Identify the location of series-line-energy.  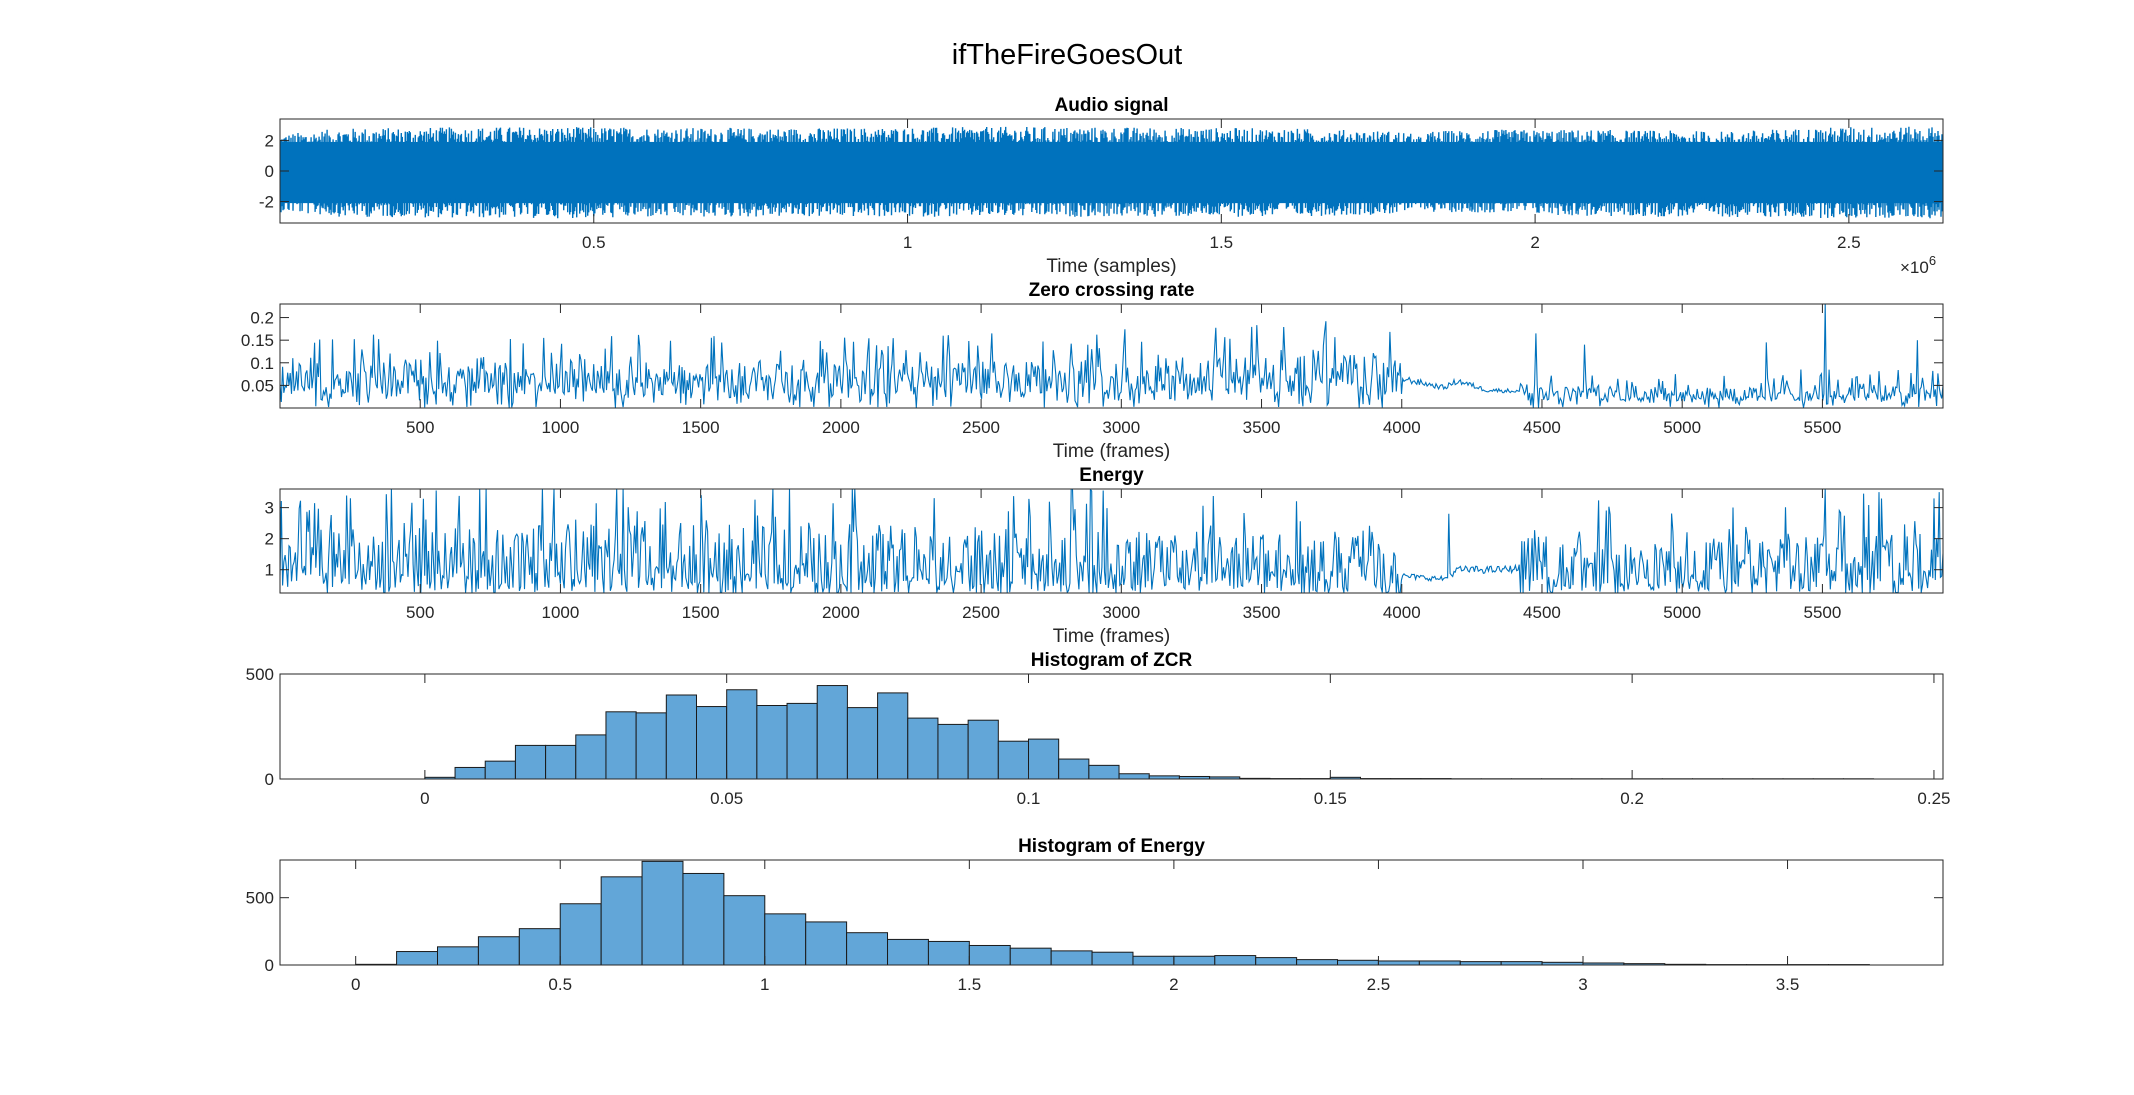
(1111, 541).